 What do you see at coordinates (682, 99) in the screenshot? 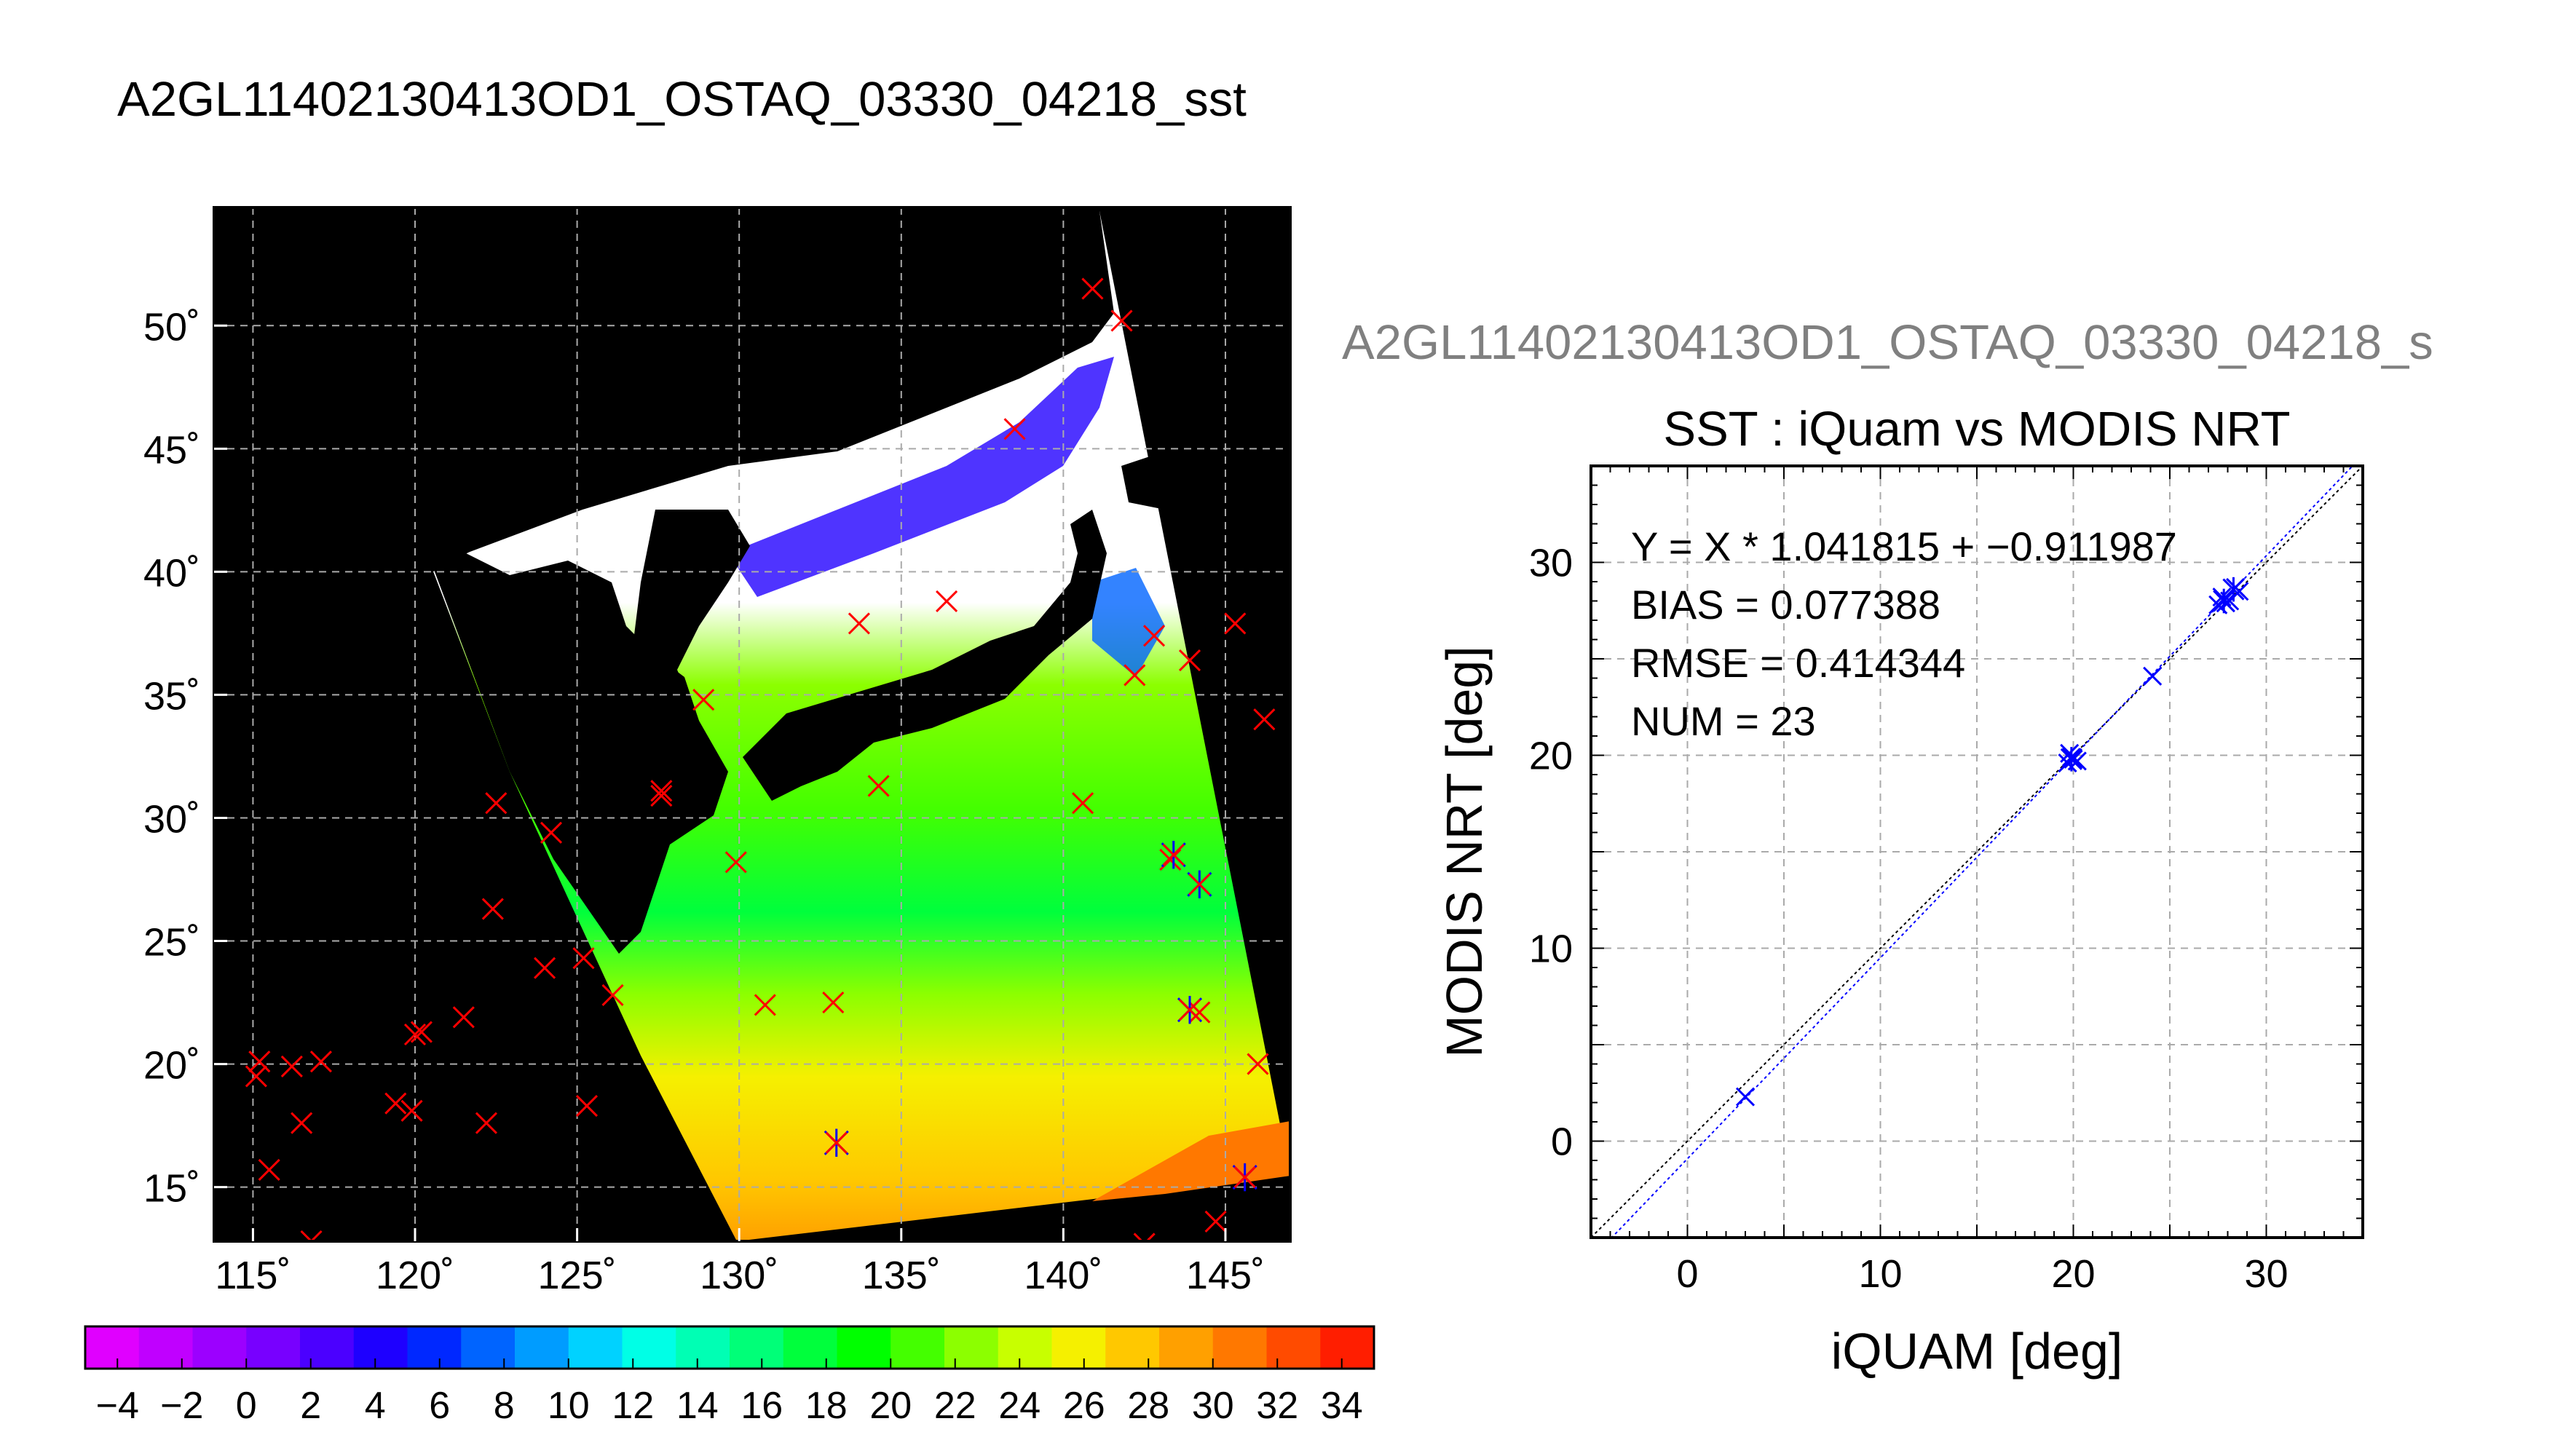
I see `chart-title: A2GL11402130413OD1_OSTAQ_03330_04218_sst` at bounding box center [682, 99].